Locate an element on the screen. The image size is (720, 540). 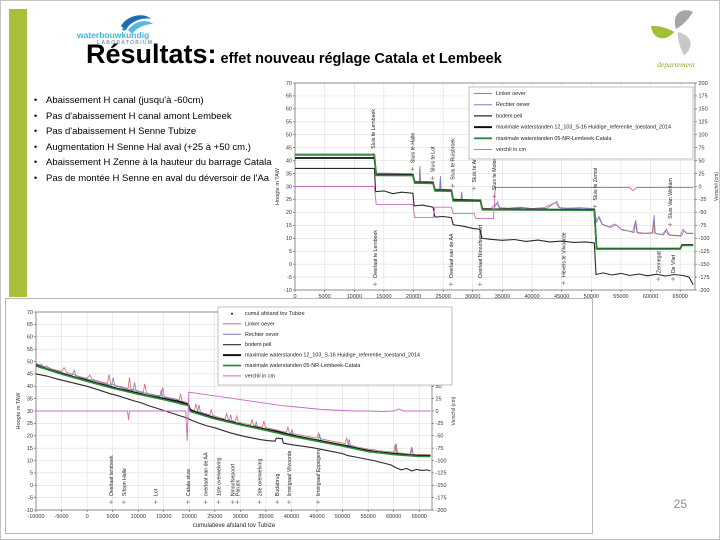
svg-text: 2de overwelving is located at coordinates (260, 477).